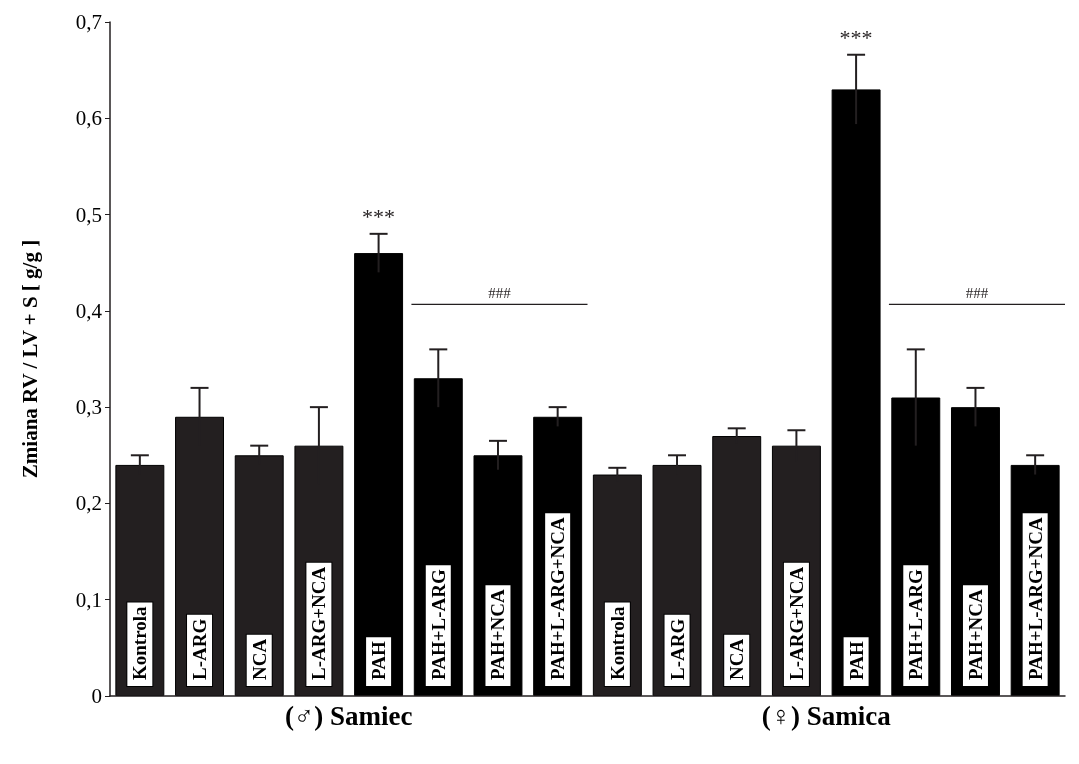 The height and width of the screenshot is (764, 1079). Describe the element at coordinates (88, 407) in the screenshot. I see `y-tick-label: 0,3` at that location.